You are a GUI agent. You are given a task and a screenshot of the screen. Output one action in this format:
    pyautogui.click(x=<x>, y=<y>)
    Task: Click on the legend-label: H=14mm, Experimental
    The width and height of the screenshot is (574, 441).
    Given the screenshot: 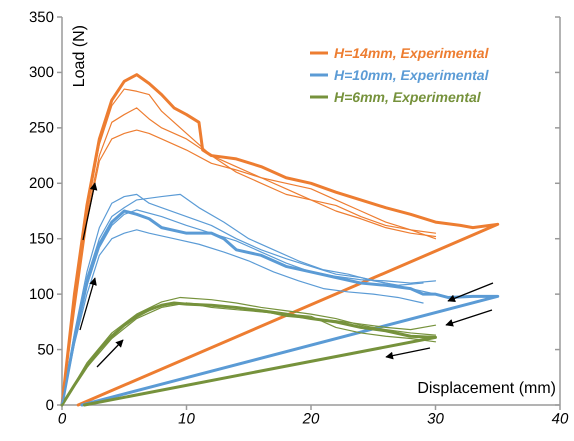 What is the action you would take?
    pyautogui.click(x=412, y=53)
    